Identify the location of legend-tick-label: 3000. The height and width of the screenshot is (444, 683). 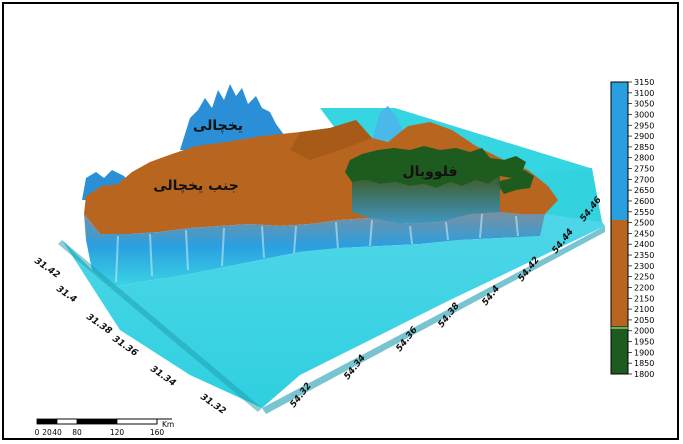
(644, 114).